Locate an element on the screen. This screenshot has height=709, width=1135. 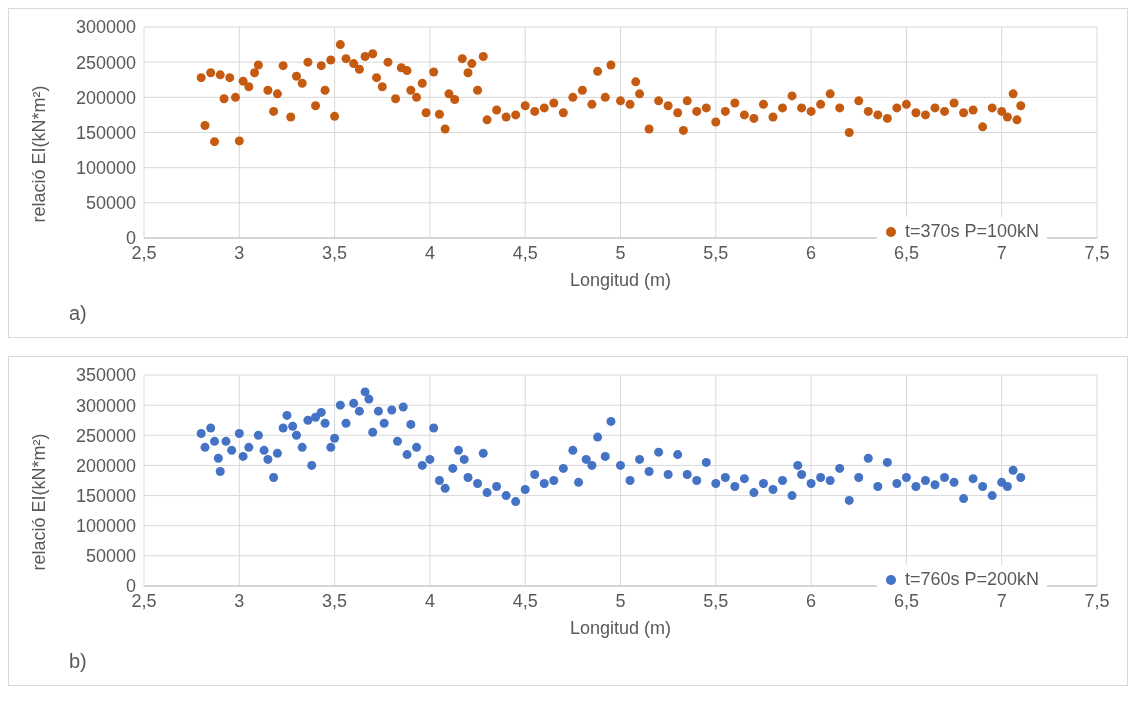
legend-label: t=760s P=200kN is located at coordinates (972, 579).